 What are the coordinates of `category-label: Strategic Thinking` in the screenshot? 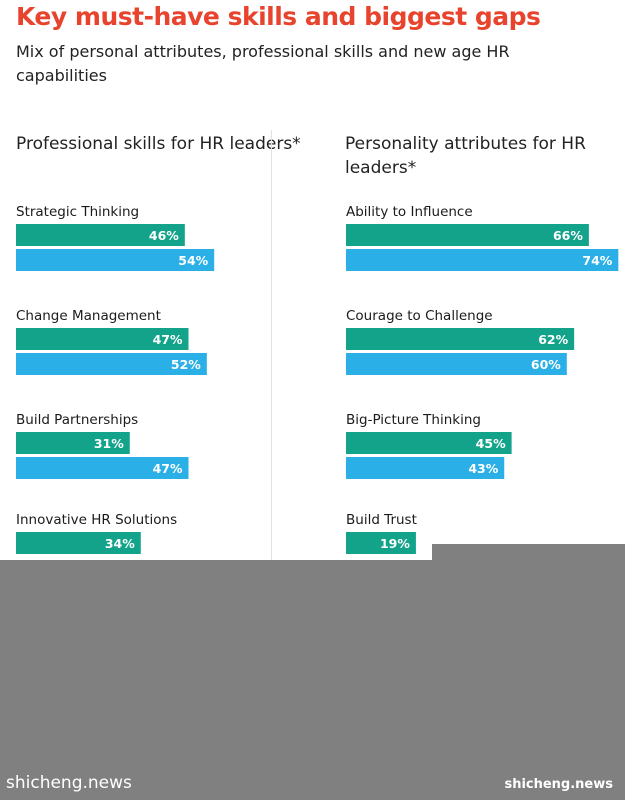 It's located at (77, 212).